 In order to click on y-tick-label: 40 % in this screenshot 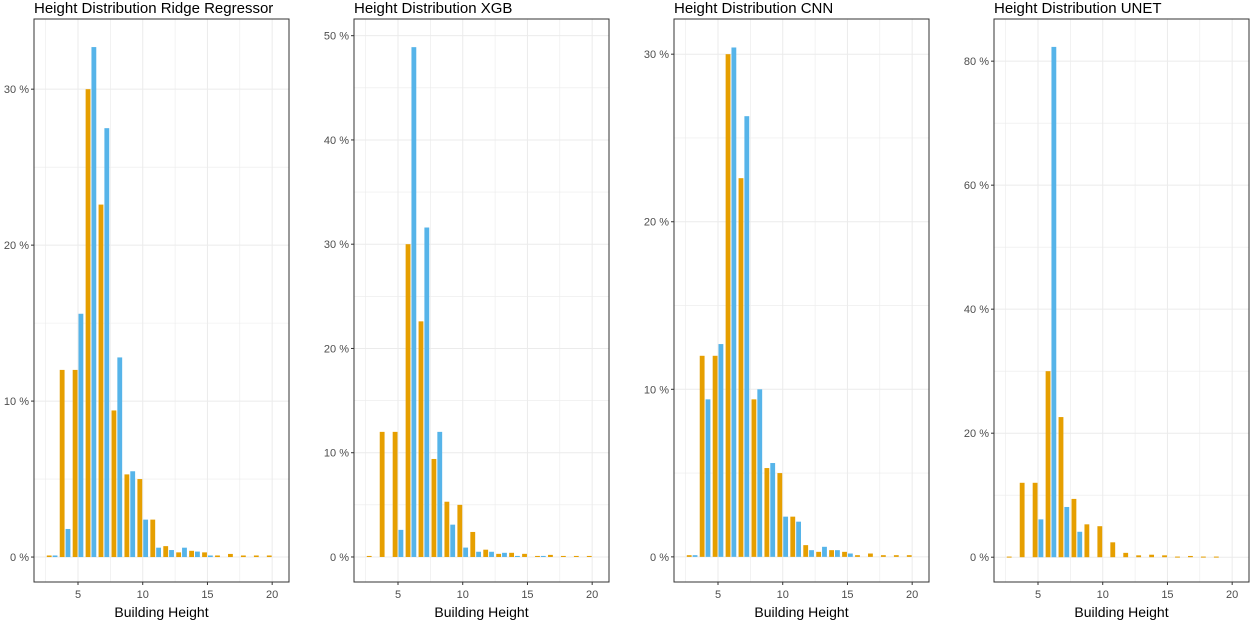, I will do `click(336, 141)`.